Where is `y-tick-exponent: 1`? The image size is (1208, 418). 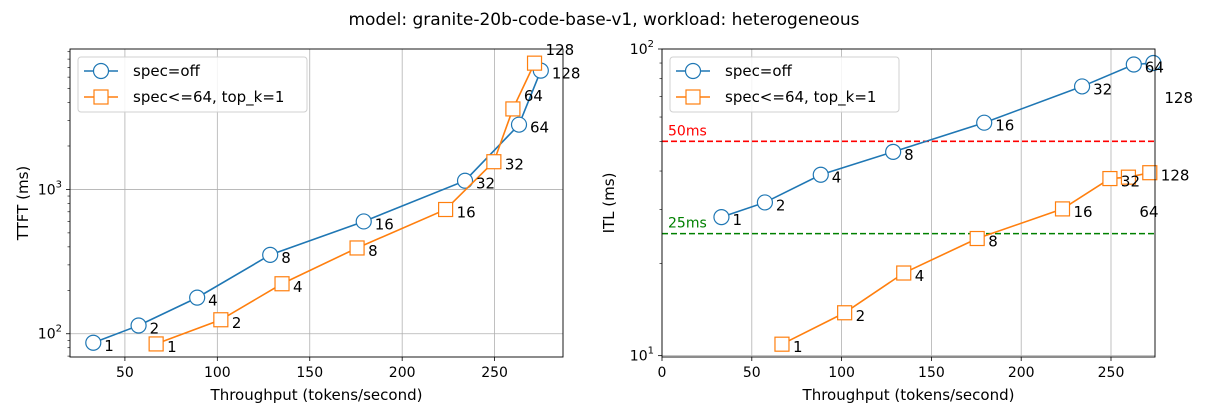
y-tick-exponent: 1 is located at coordinates (651, 351).